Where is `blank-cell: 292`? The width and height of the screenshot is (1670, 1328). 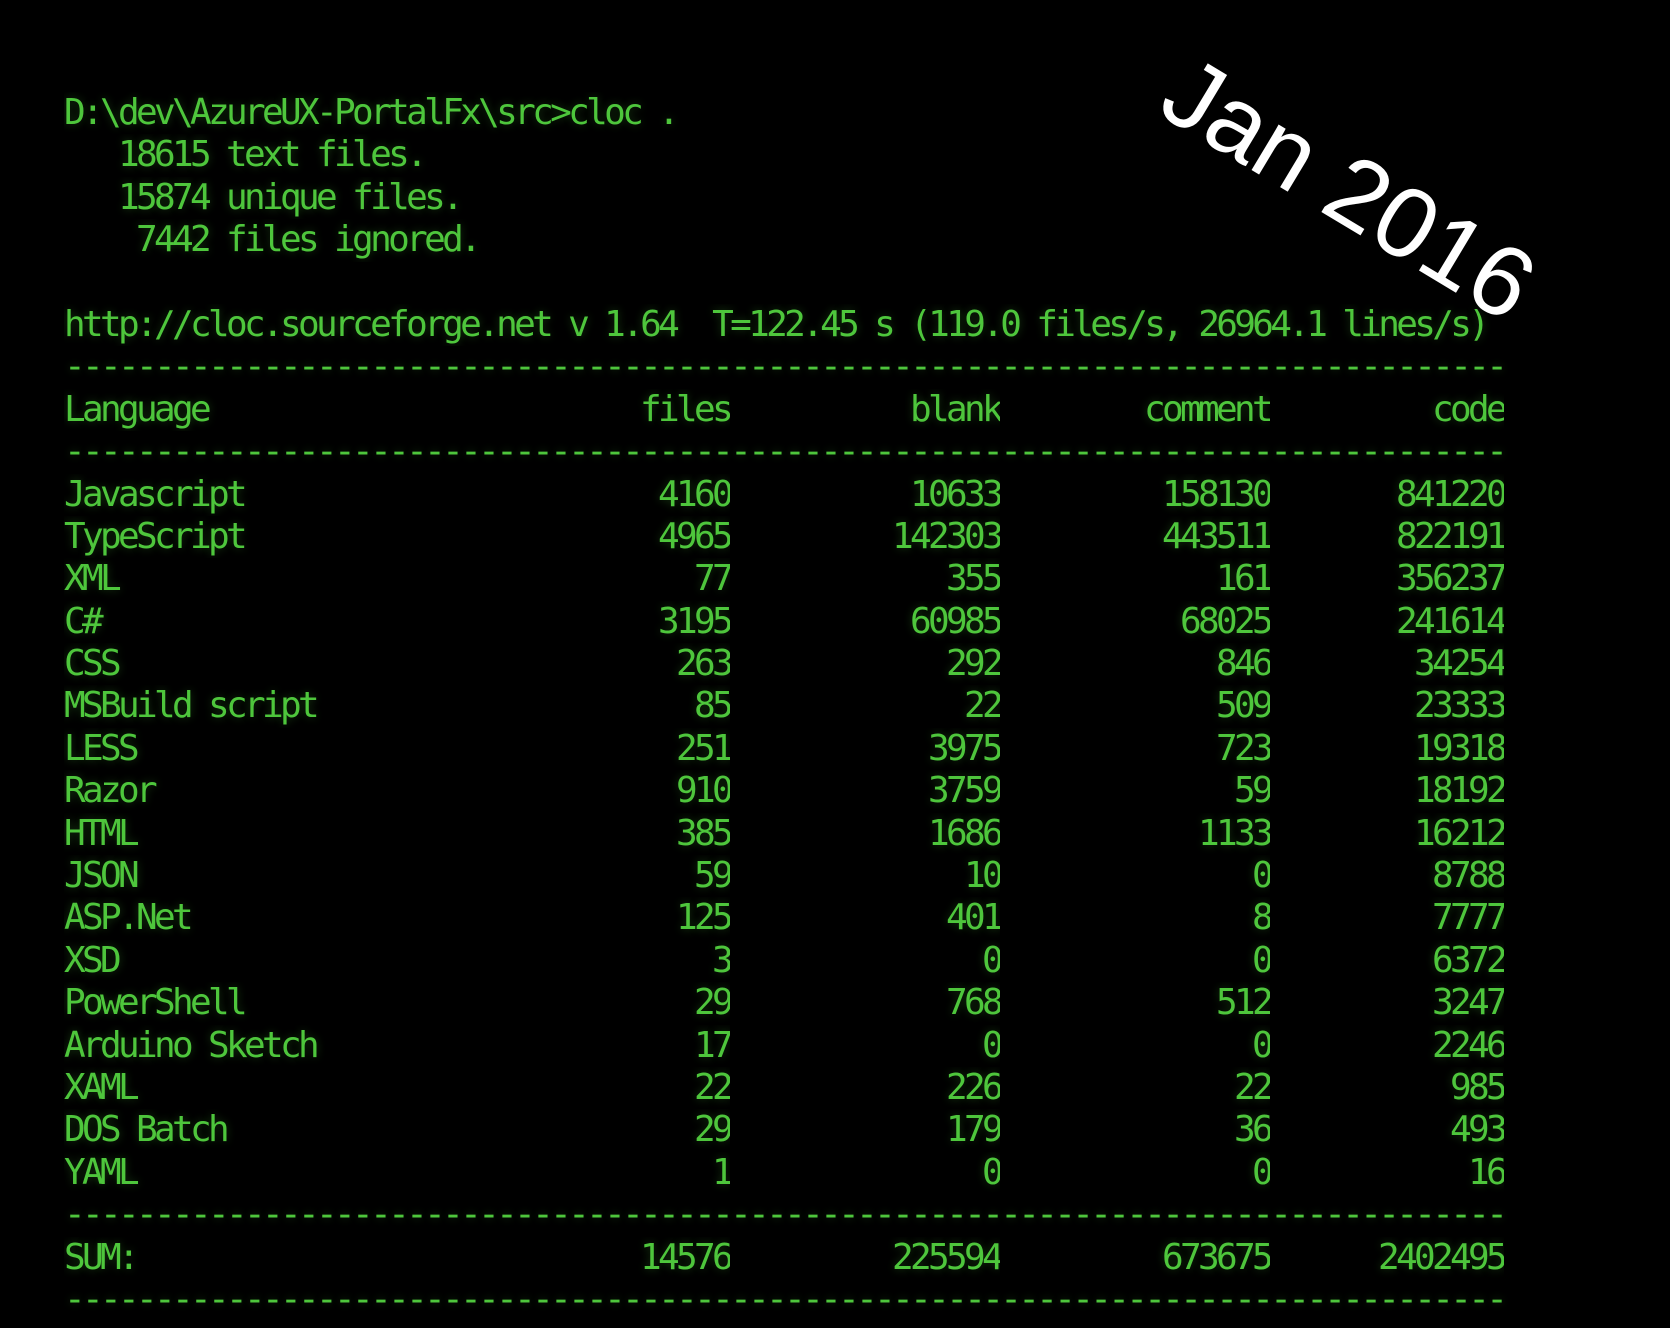 blank-cell: 292 is located at coordinates (972, 664).